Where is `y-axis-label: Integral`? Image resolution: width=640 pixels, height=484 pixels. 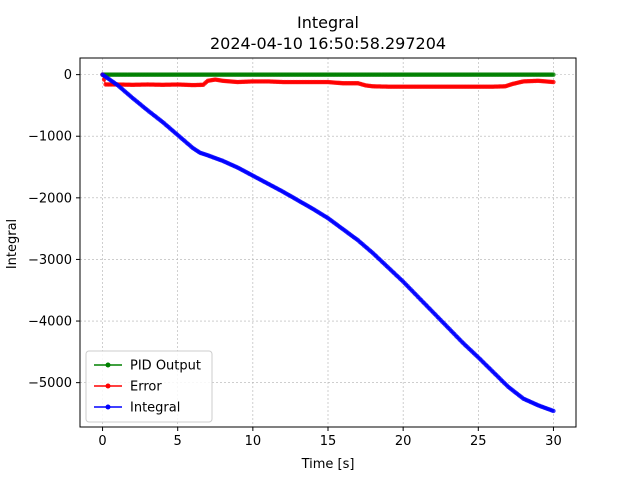
y-axis-label: Integral is located at coordinates (12, 244).